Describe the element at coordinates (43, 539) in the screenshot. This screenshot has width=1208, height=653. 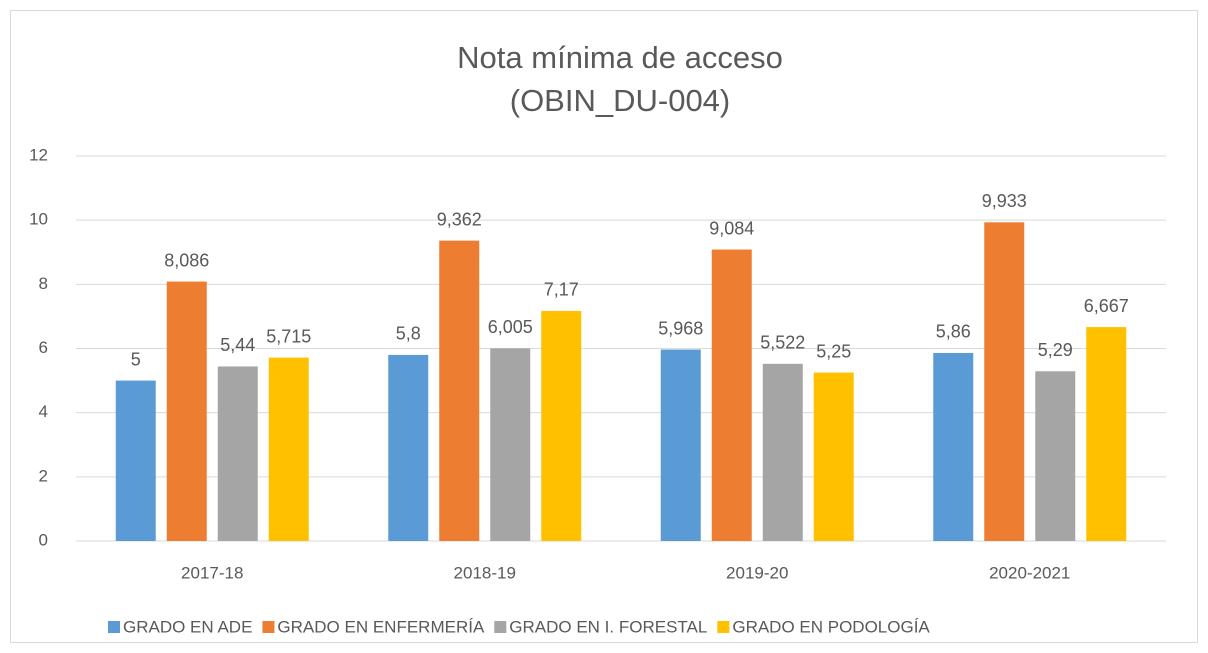
I see `y-tick-label: 0` at that location.